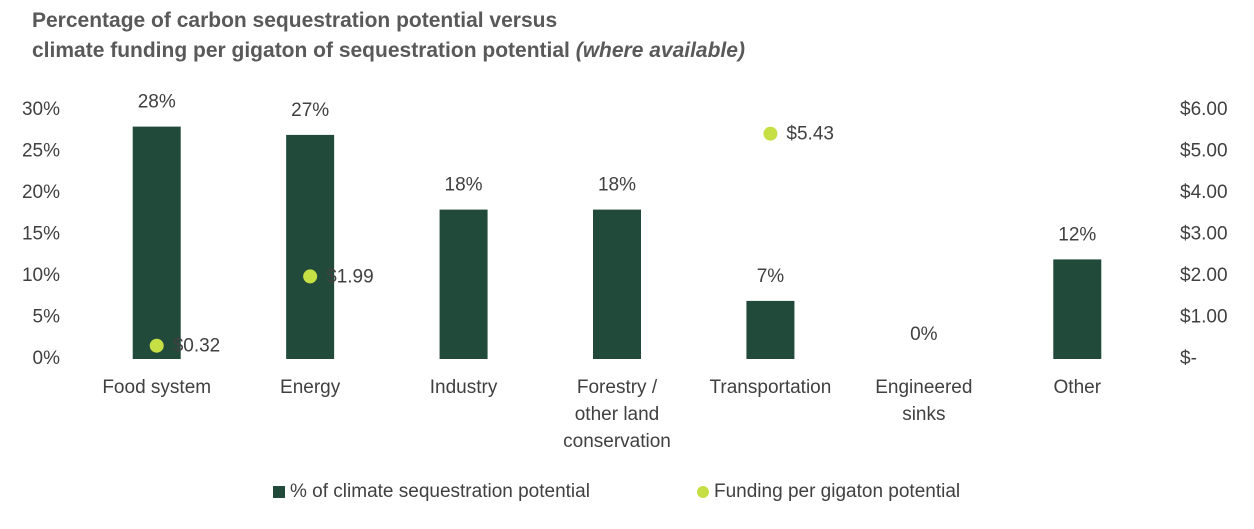 The width and height of the screenshot is (1254, 529). I want to click on data-label: 27%, so click(310, 110).